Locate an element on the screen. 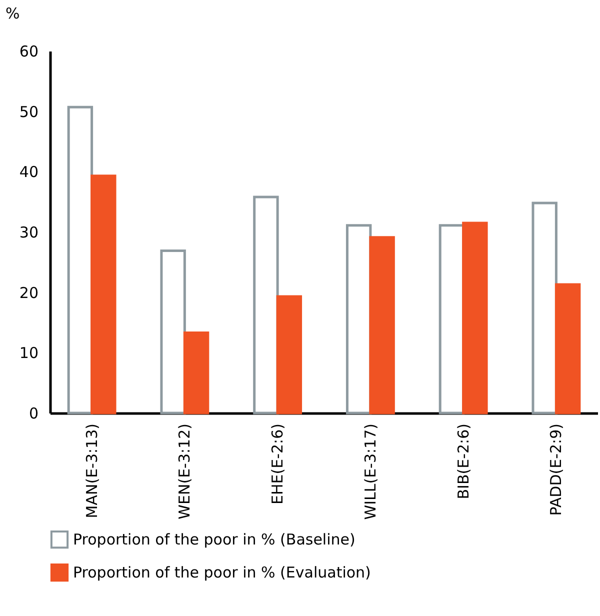 The height and width of the screenshot is (616, 600). x-tick-label: WEN(E-3:12) is located at coordinates (185, 472).